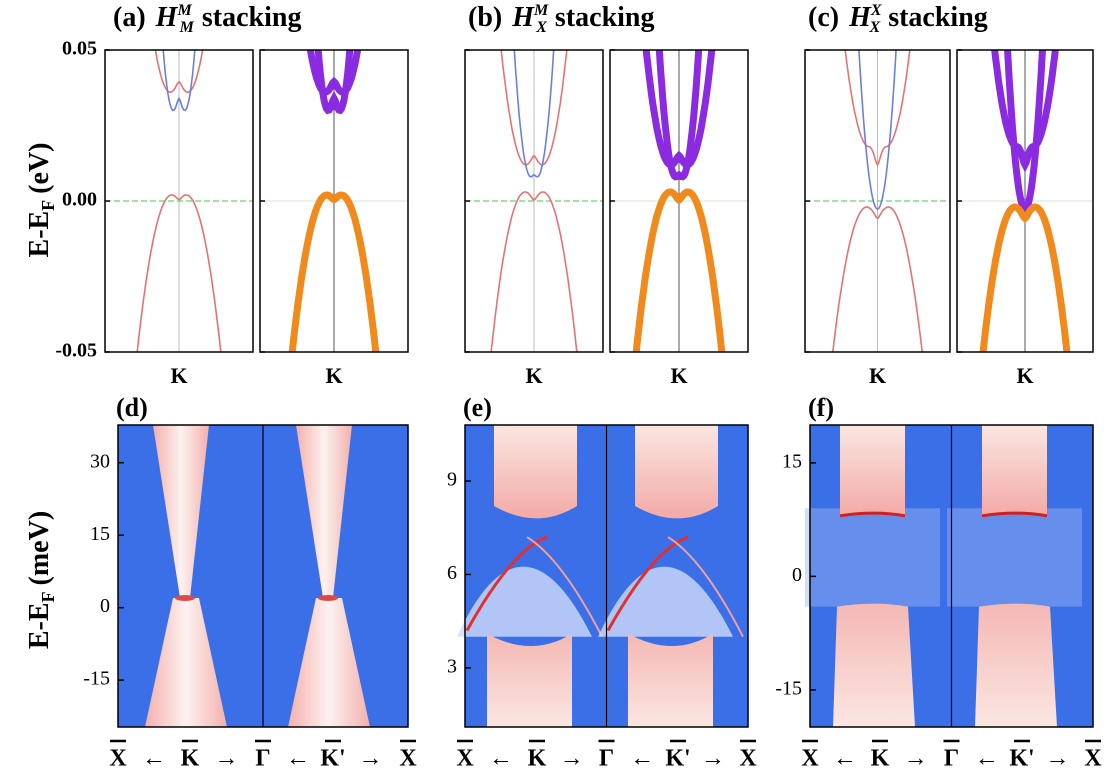  I want to click on y-tick-label: 6, so click(452, 573).